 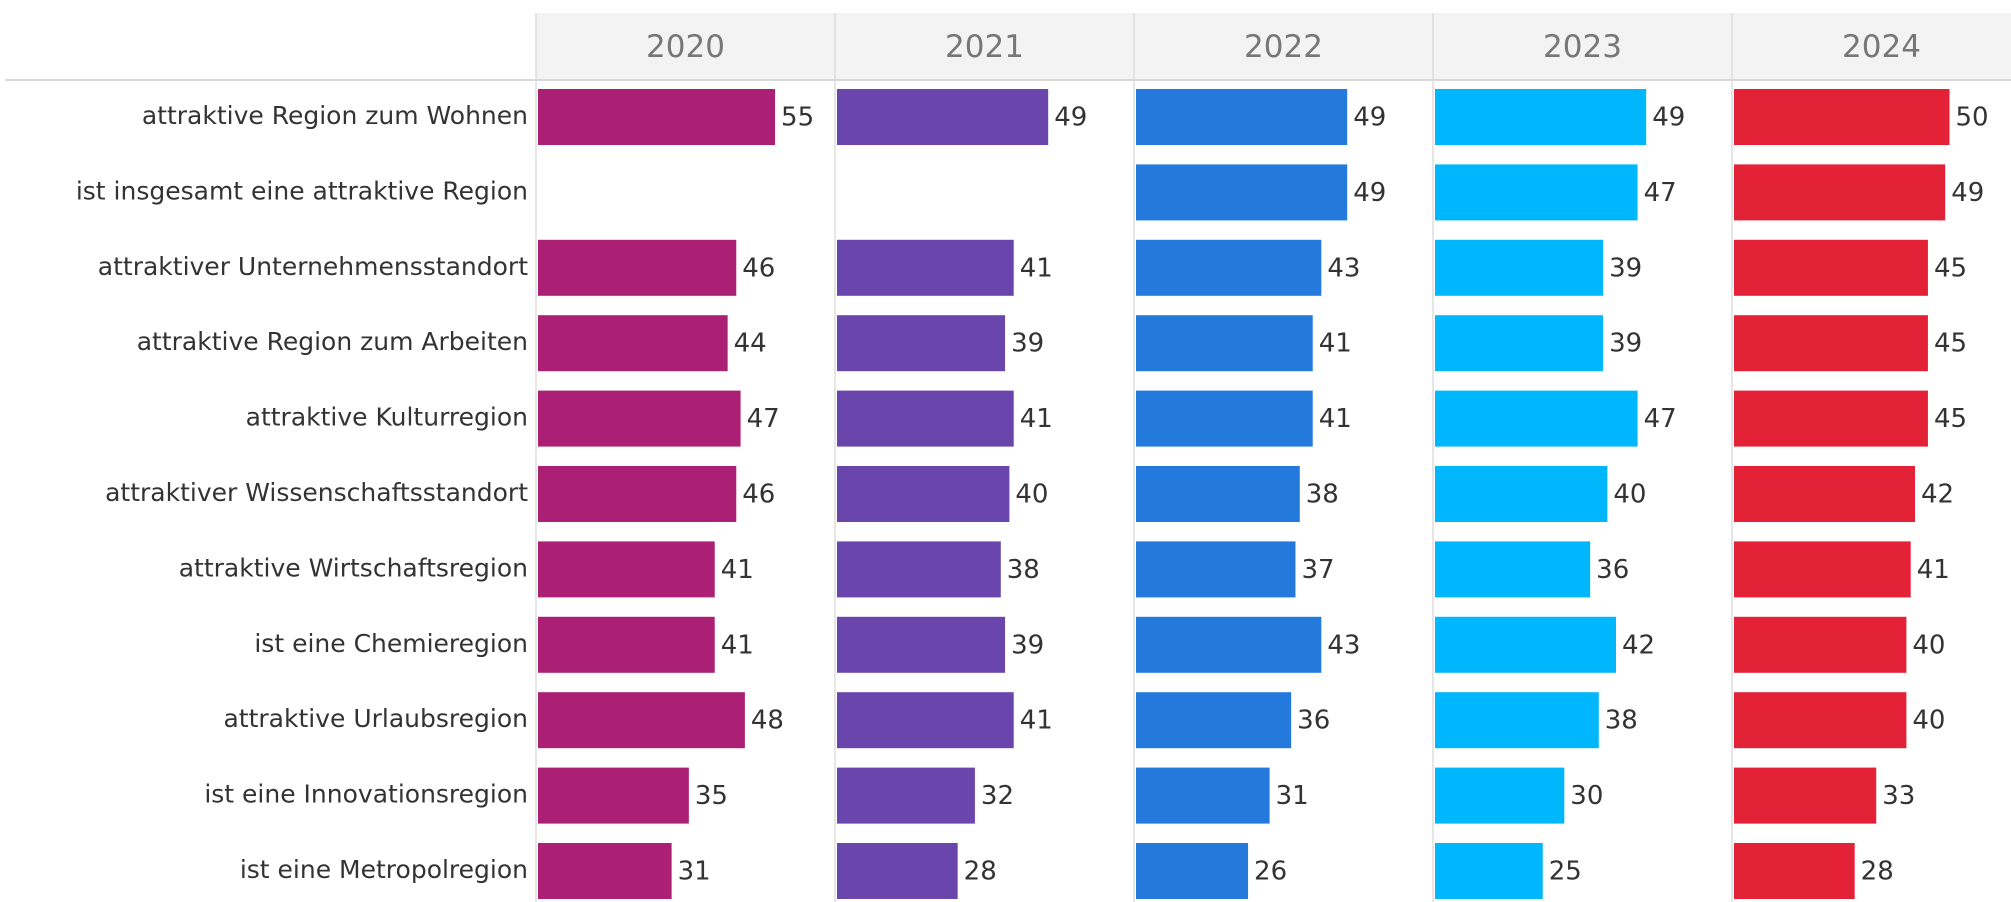 I want to click on header-bg, so click(x=1273, y=46).